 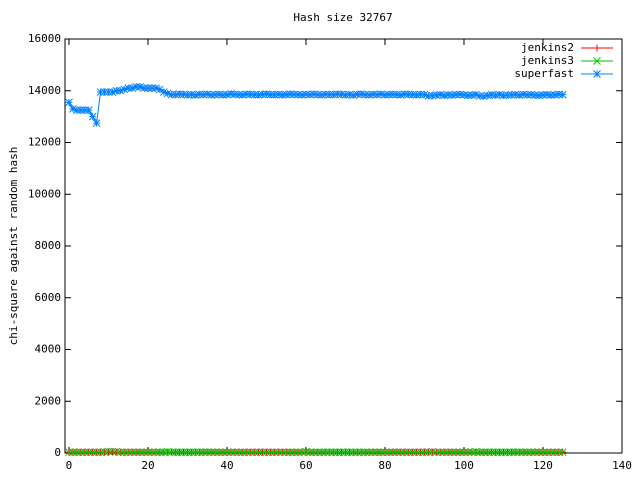 What do you see at coordinates (547, 60) in the screenshot?
I see `legend-label: jenkins3` at bounding box center [547, 60].